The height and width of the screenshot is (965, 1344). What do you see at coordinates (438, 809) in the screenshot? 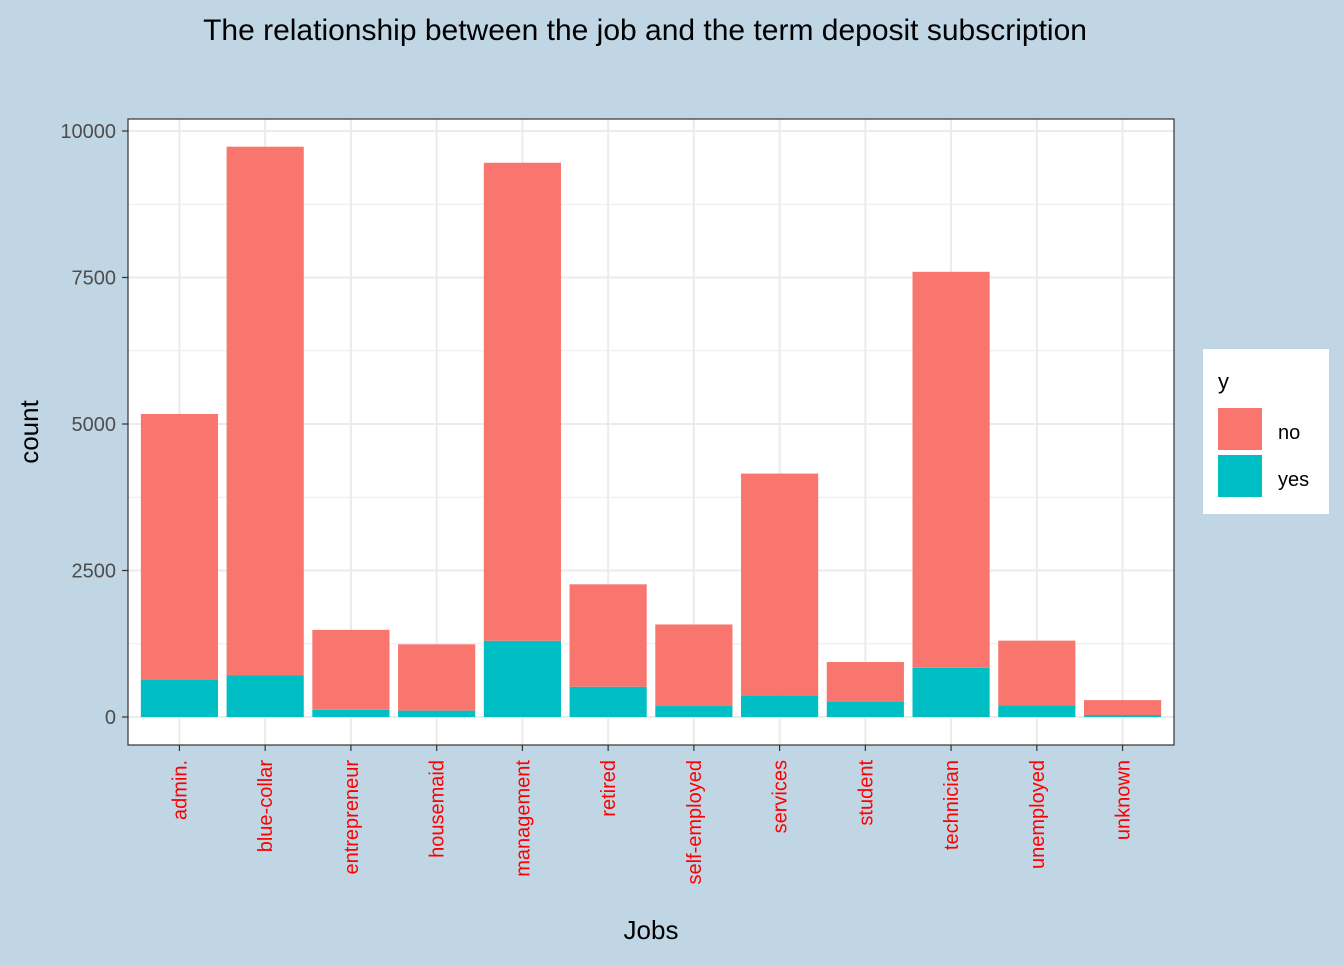
I see `x-tick-label: housemaid` at bounding box center [438, 809].